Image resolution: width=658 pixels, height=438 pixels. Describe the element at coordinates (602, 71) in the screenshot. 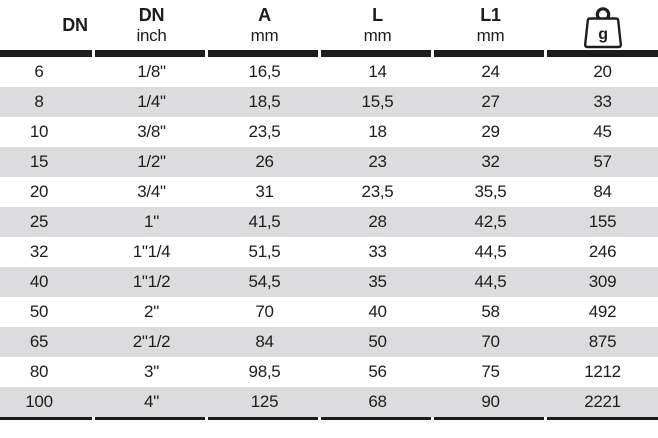

I see `cell-weight-g: 20` at that location.